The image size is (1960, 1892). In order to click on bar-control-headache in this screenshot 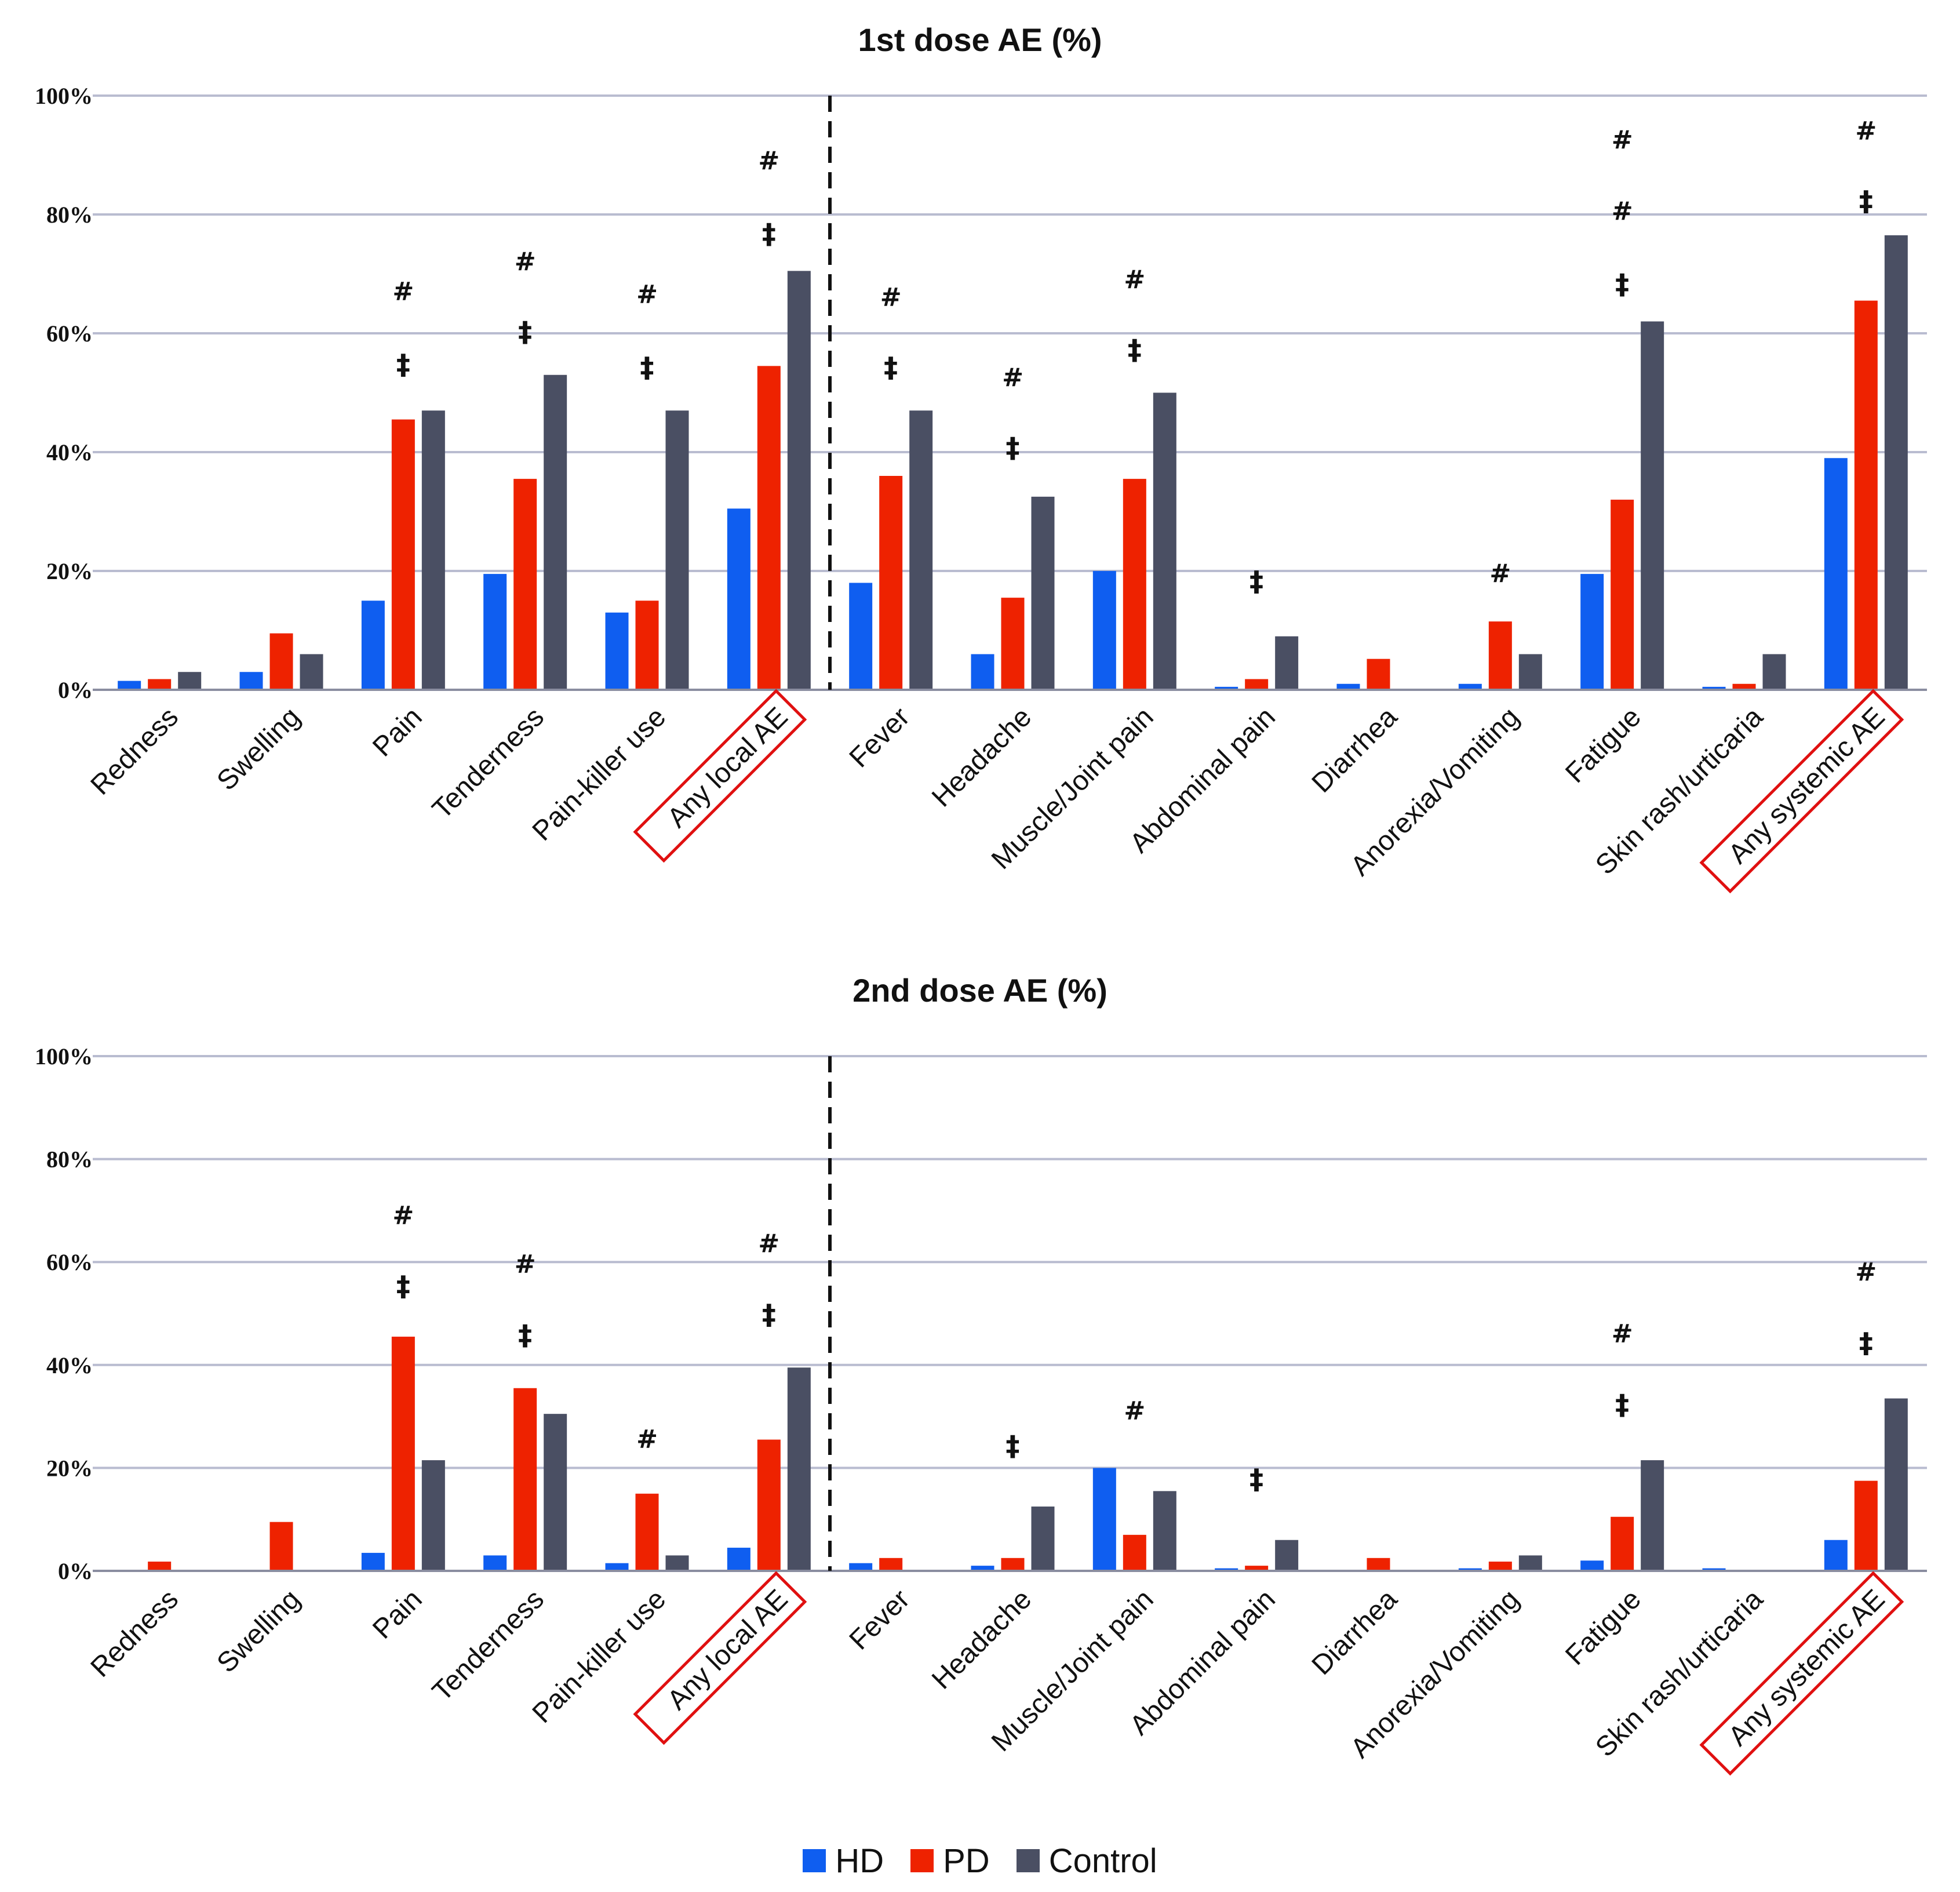, I will do `click(1043, 1539)`.